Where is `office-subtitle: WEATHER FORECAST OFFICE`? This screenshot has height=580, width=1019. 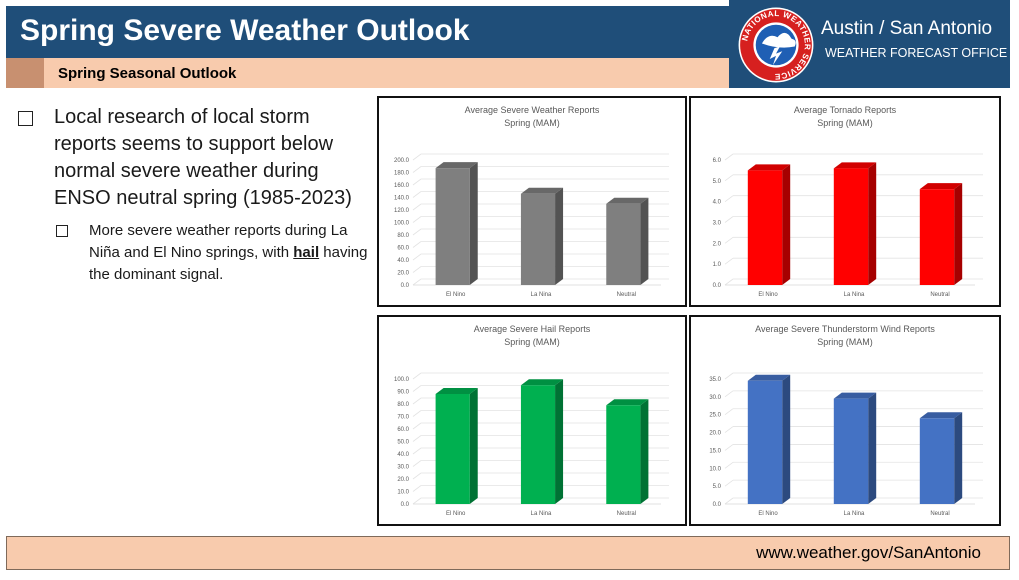 office-subtitle: WEATHER FORECAST OFFICE is located at coordinates (916, 53).